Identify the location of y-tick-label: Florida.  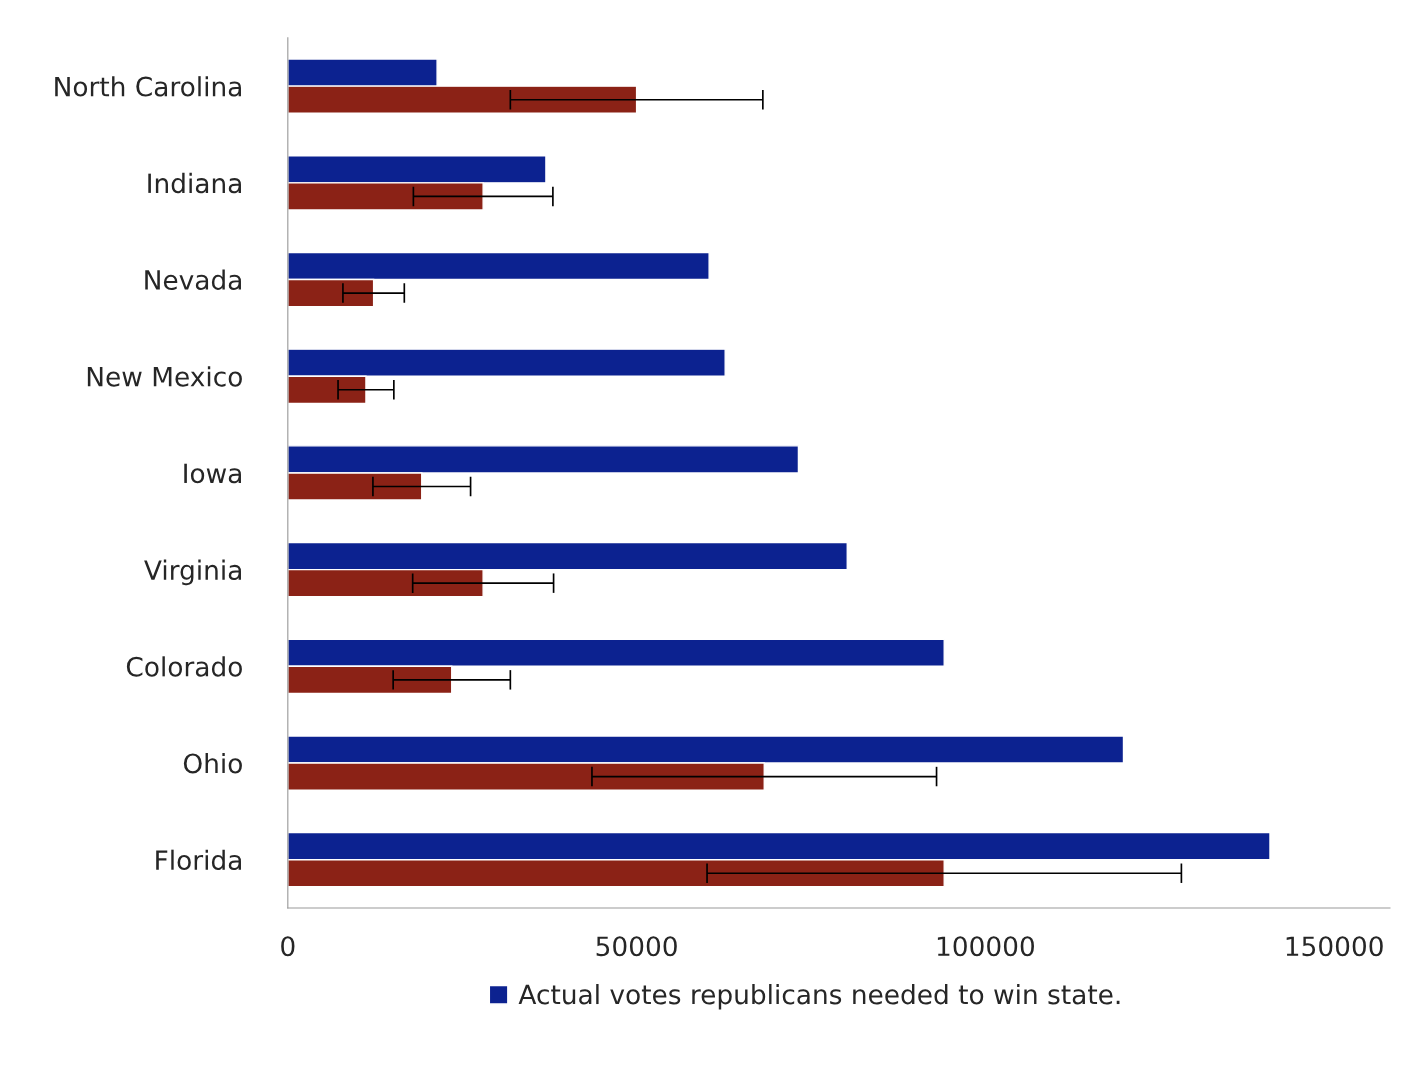
(198, 860).